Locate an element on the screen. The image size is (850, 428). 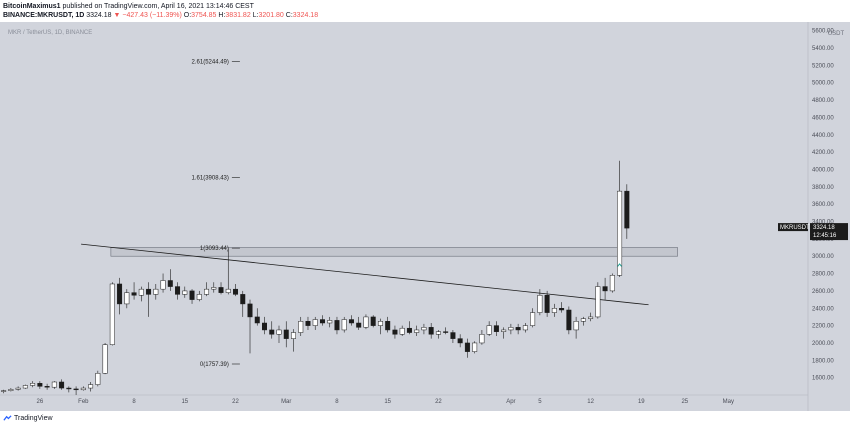
arrow-marker is located at coordinates (619, 265).